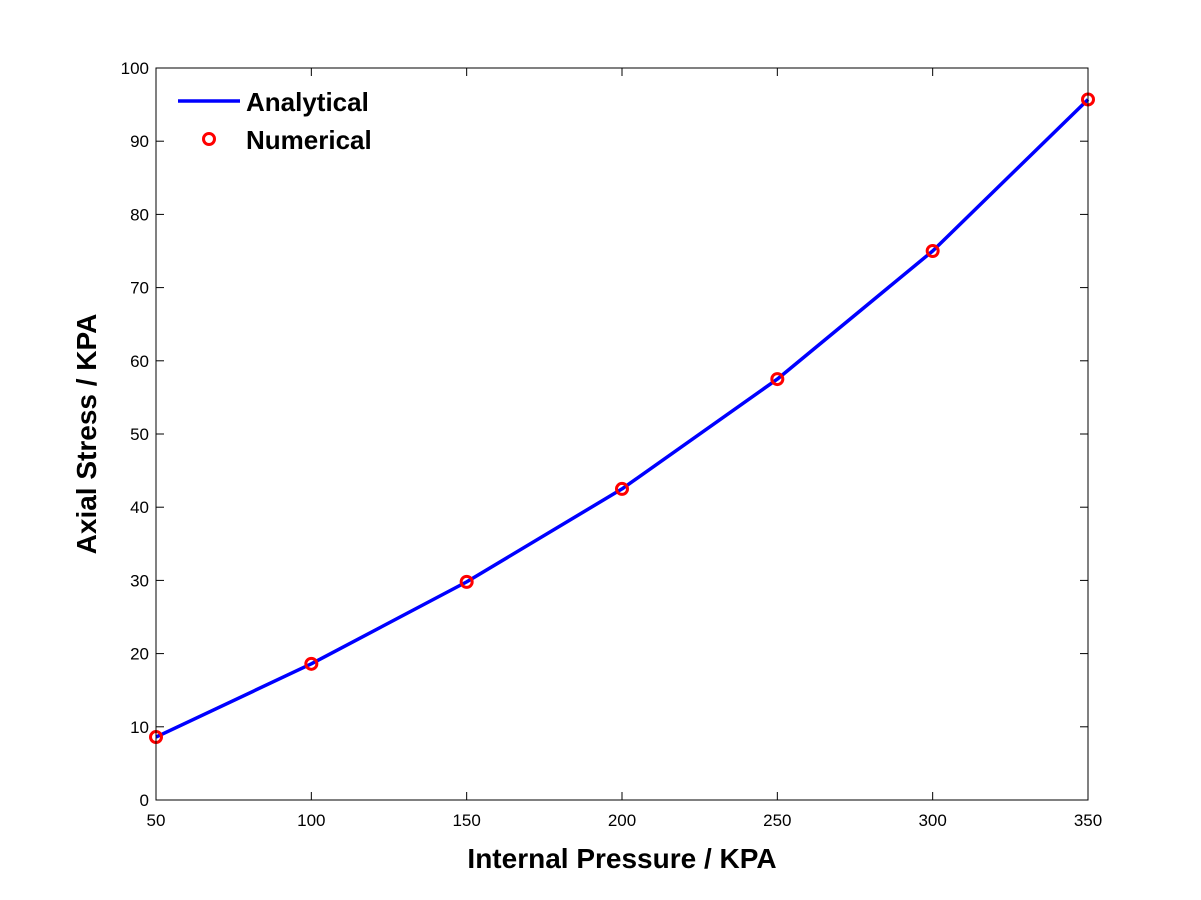 The width and height of the screenshot is (1201, 900). What do you see at coordinates (139, 580) in the screenshot?
I see `y-tick-label: 30` at bounding box center [139, 580].